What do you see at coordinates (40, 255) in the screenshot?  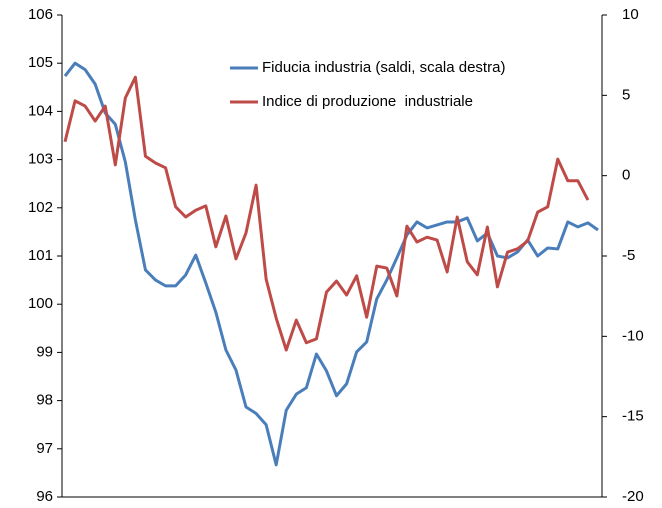 I see `y-tick-label: 101` at bounding box center [40, 255].